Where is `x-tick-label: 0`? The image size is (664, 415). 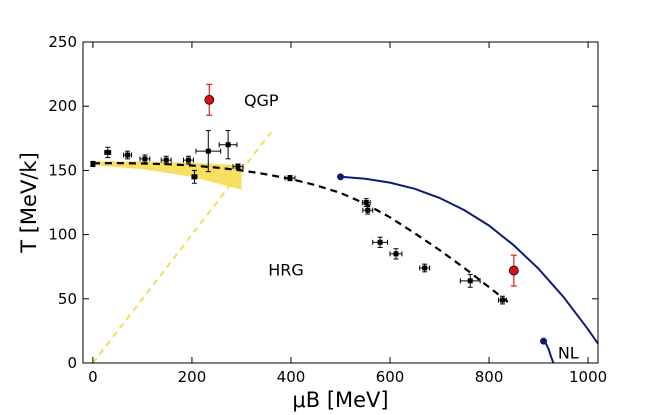
x-tick-label: 0 is located at coordinates (93, 377).